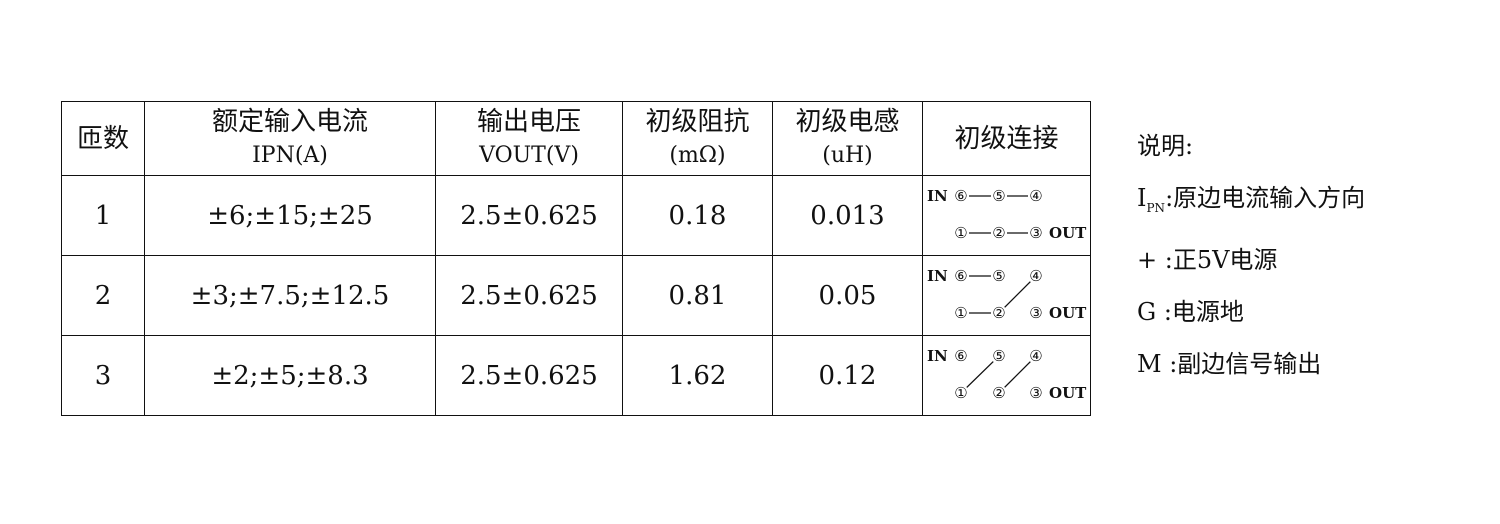  I want to click on header-cell: 额定输入电流 IPN(A), so click(290, 138).